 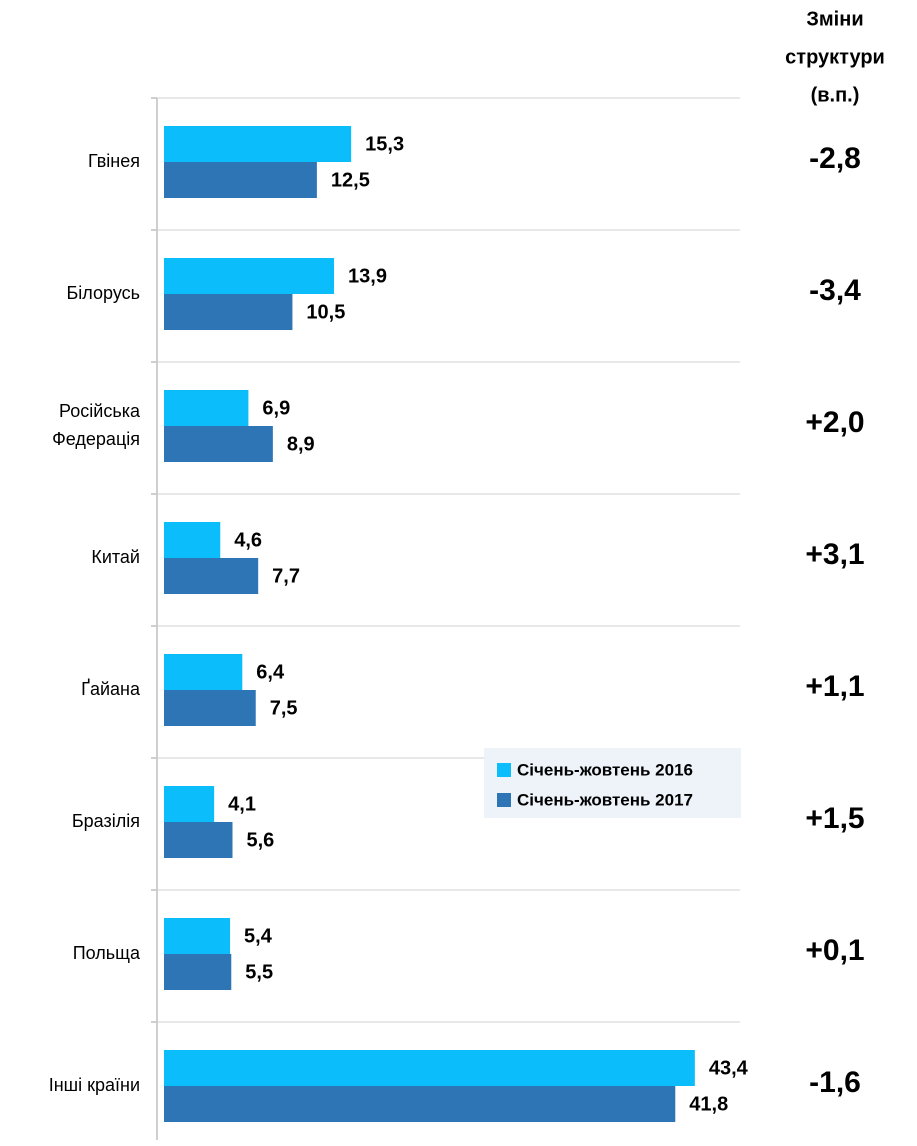 I want to click on category-label: Російська Федерація, so click(x=96, y=425).